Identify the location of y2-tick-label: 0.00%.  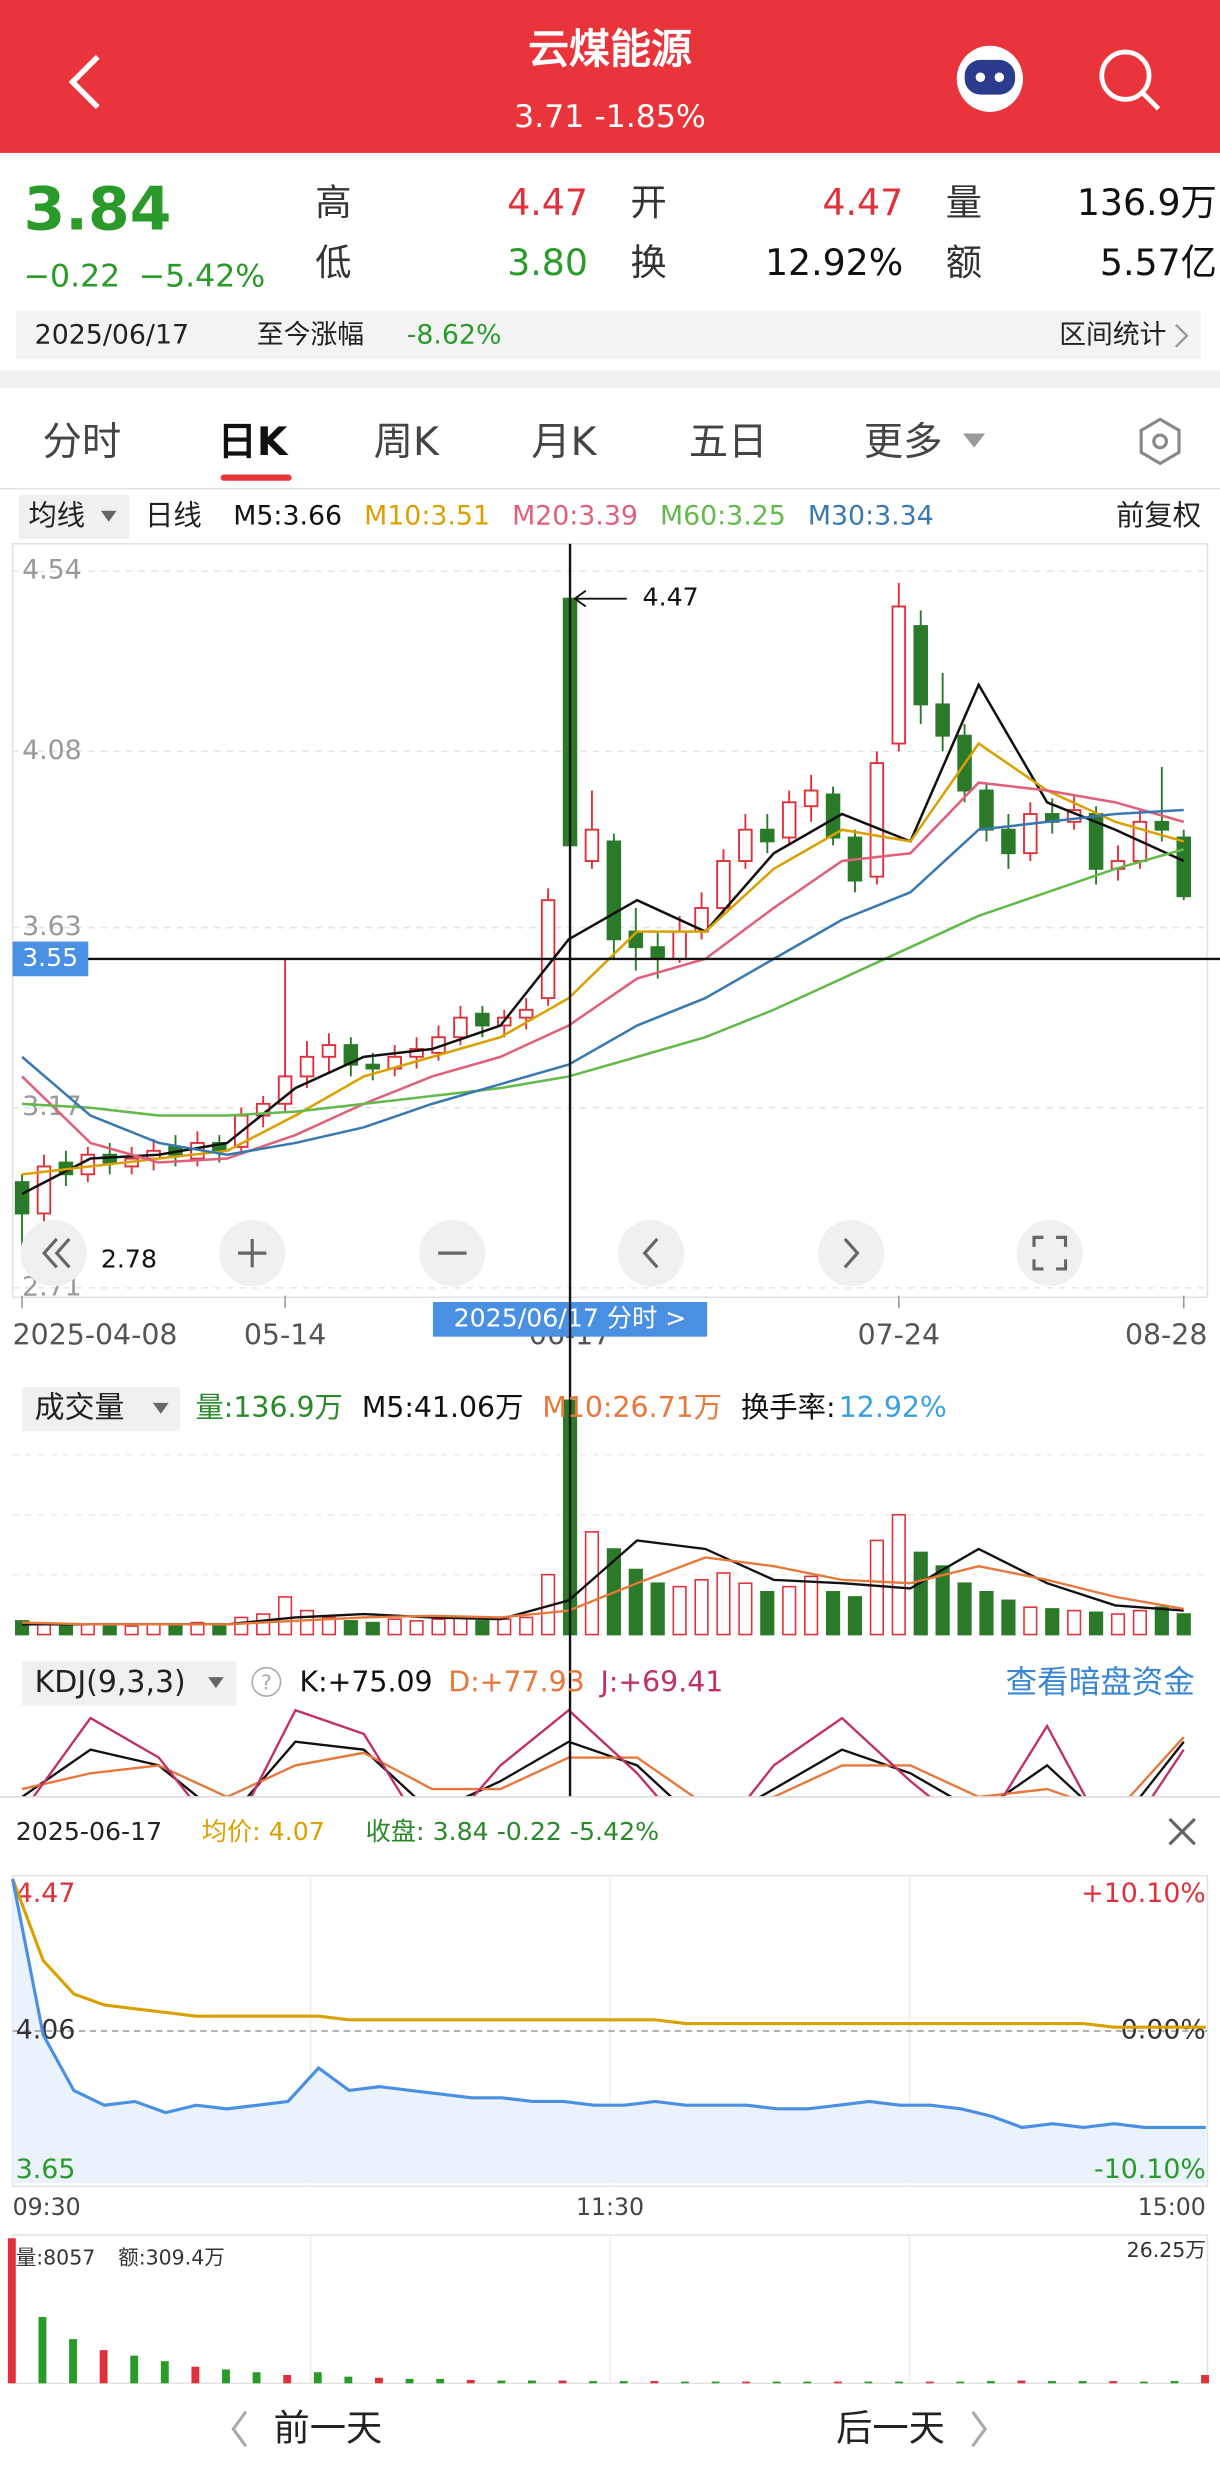
(1163, 2029).